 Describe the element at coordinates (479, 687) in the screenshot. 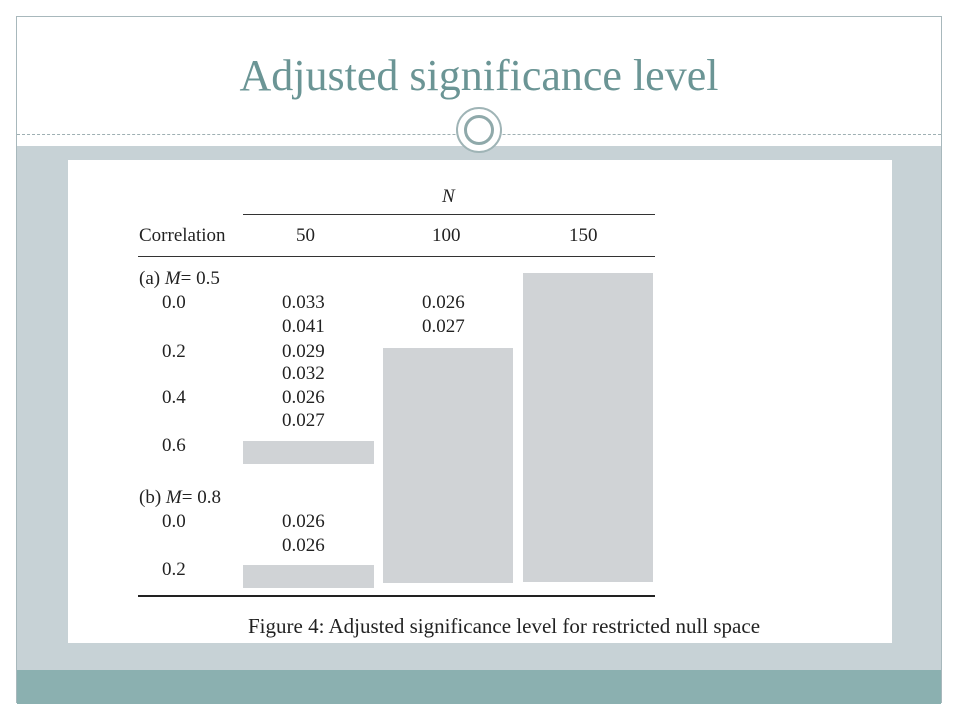

I see `footer-band` at that location.